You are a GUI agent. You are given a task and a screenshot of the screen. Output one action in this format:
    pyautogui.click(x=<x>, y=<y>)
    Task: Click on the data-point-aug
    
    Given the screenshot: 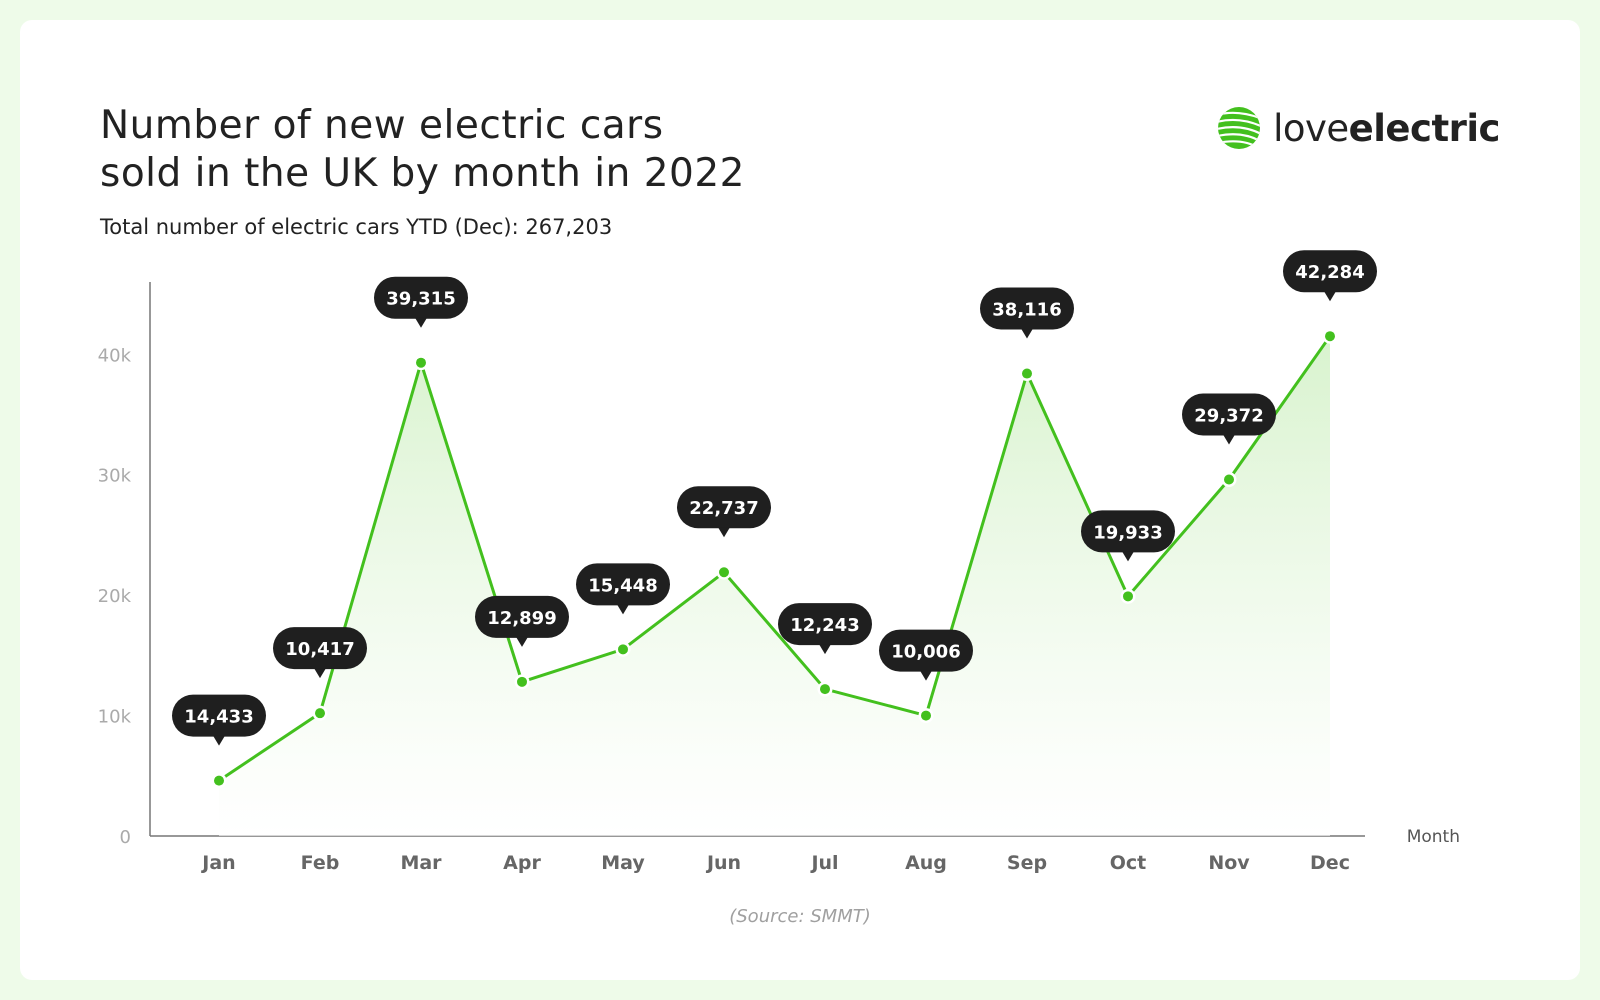 What is the action you would take?
    pyautogui.click(x=926, y=715)
    